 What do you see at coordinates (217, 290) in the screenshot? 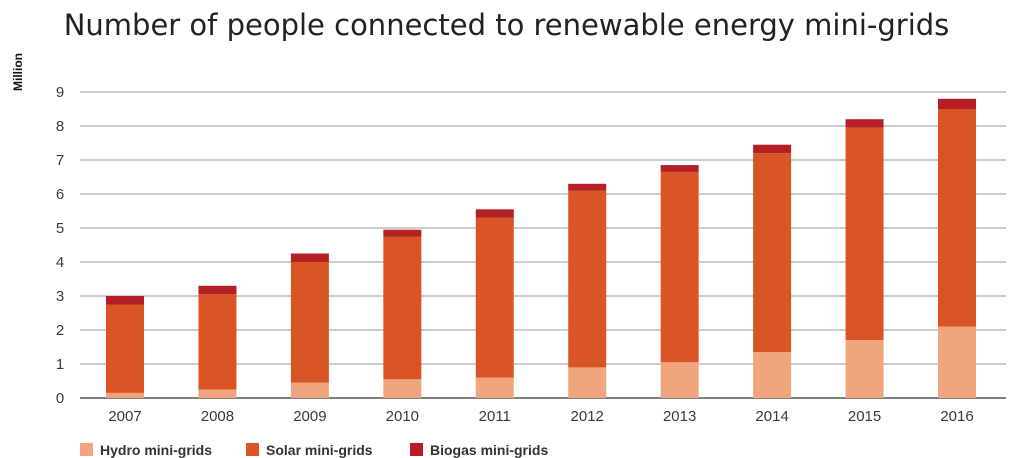
I see `bar-segment-2008-biogas` at bounding box center [217, 290].